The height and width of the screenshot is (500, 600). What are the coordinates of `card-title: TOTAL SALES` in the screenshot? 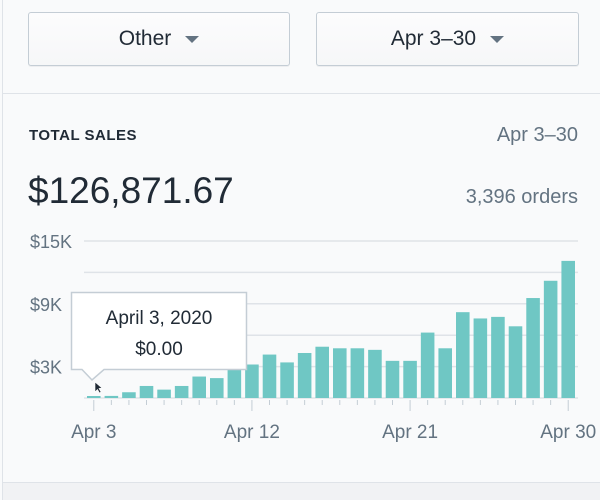 It's located at (83, 135).